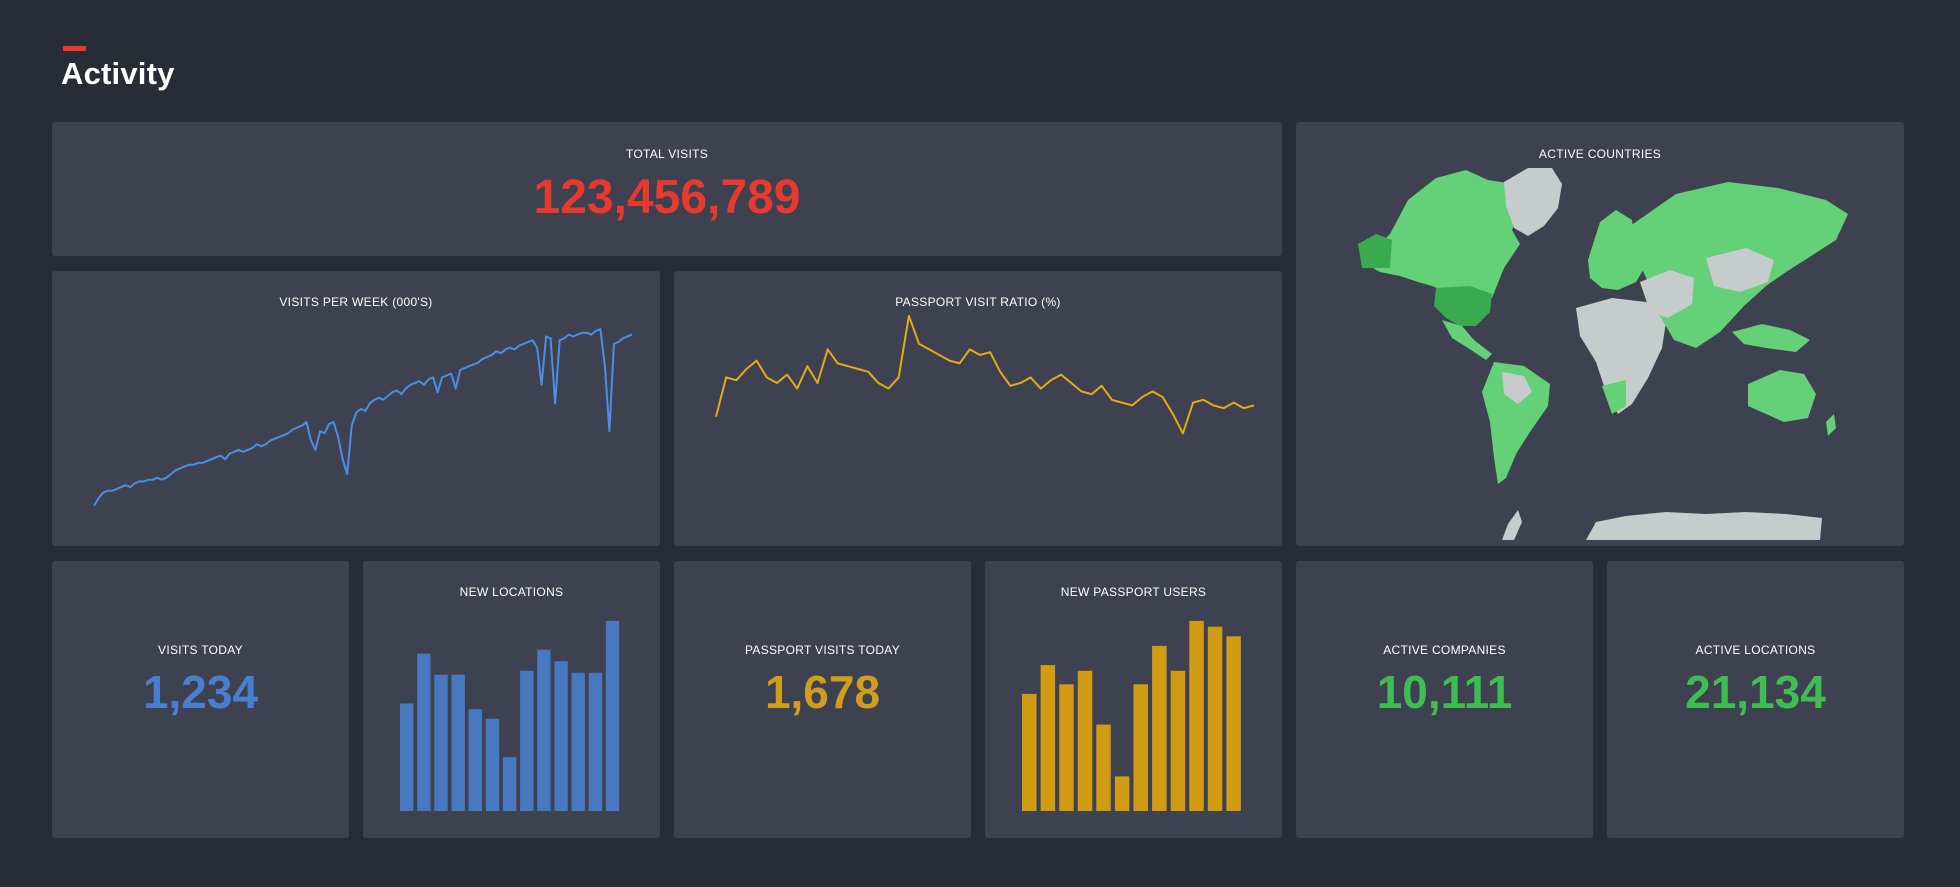 This screenshot has width=1960, height=887. I want to click on visits-per-week-label: VISITS PER WEEK (000's), so click(356, 302).